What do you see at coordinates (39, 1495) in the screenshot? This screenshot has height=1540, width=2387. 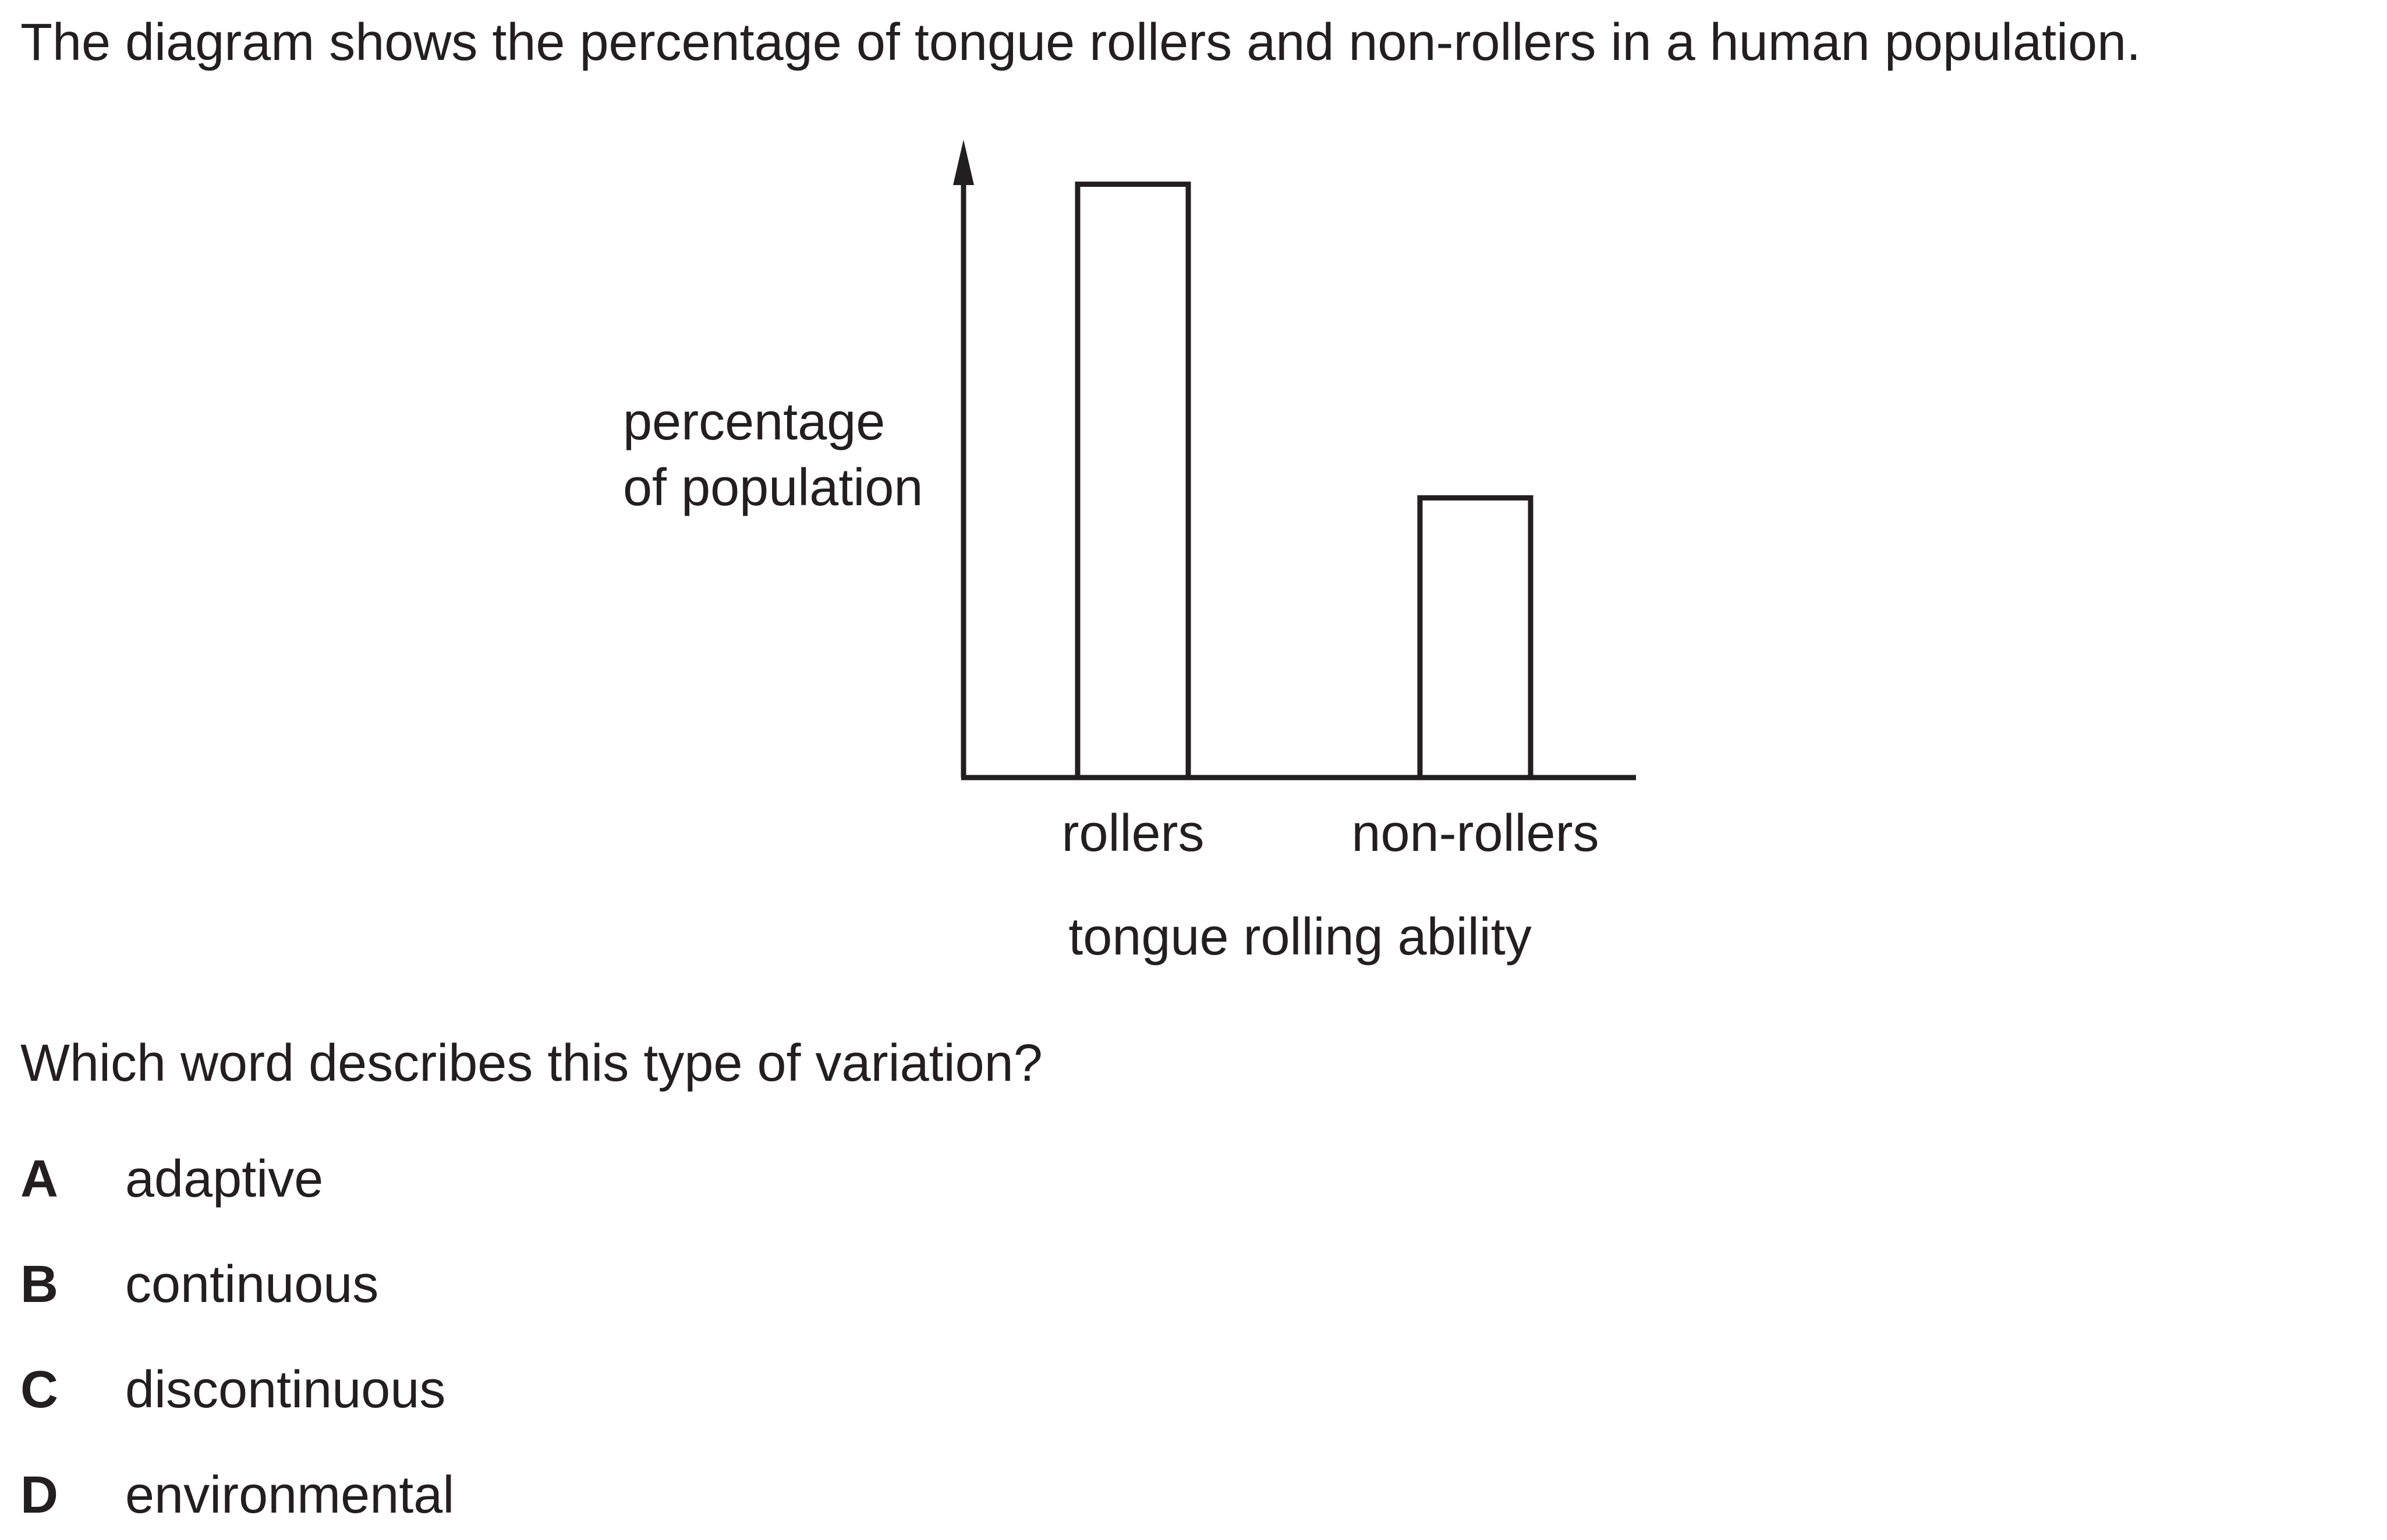 I see `option-letter: D` at bounding box center [39, 1495].